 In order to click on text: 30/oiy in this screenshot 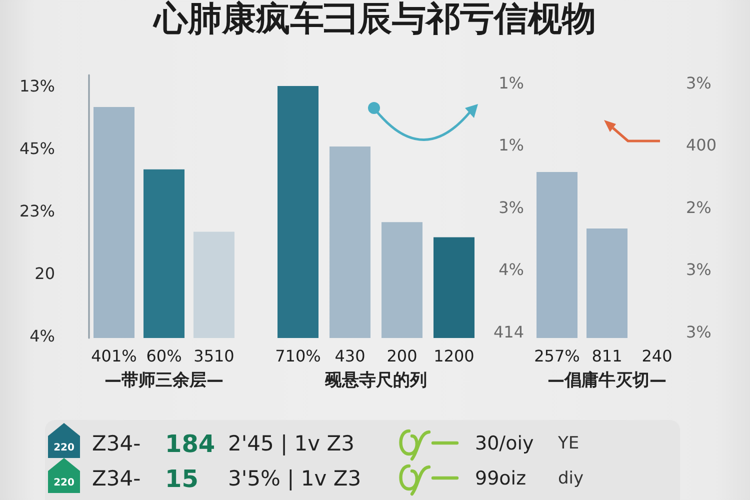, I will do `click(504, 443)`.